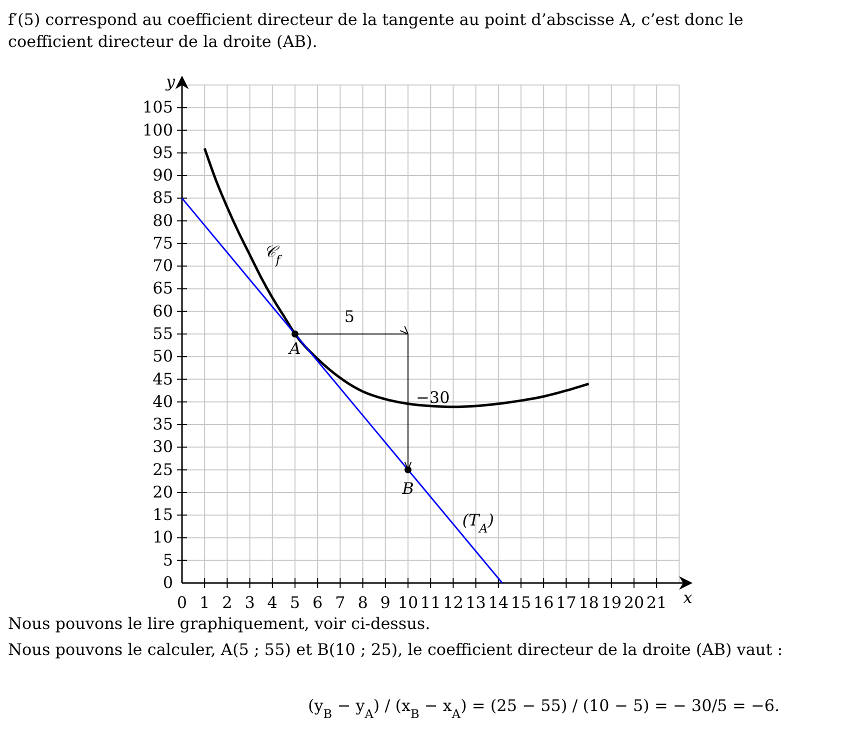 Image resolution: width=864 pixels, height=731 pixels. I want to click on y-tick-label: 70, so click(162, 266).